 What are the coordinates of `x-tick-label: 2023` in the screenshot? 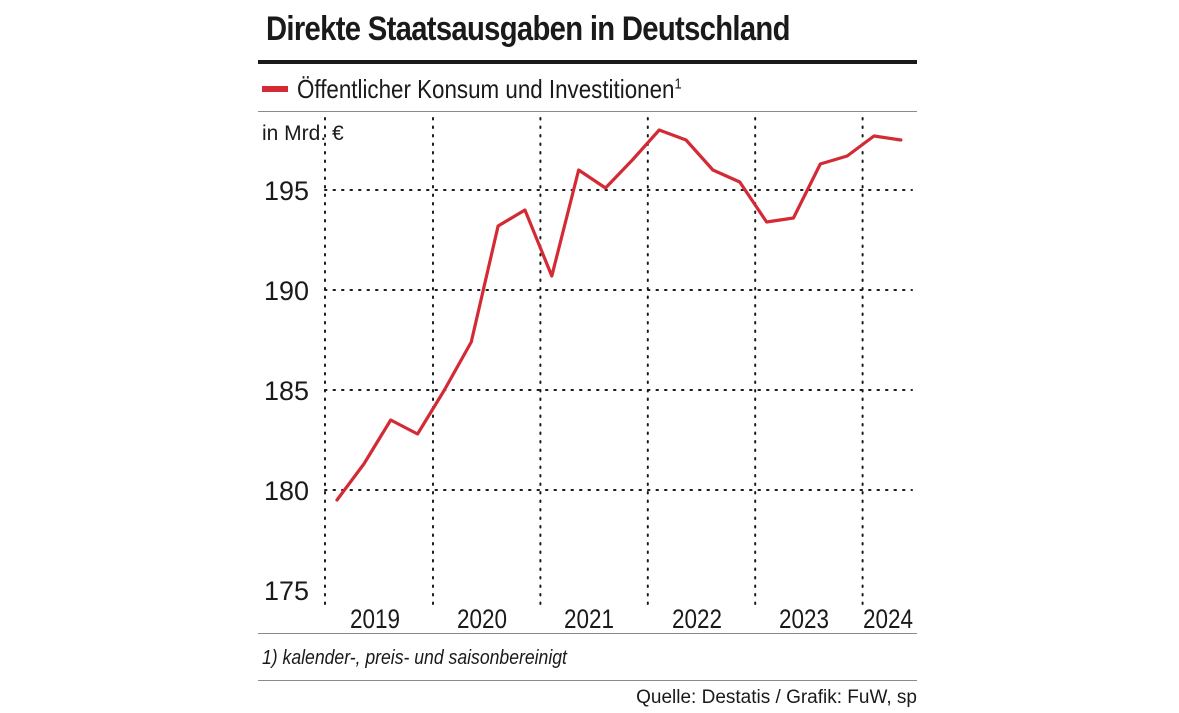 It's located at (804, 619).